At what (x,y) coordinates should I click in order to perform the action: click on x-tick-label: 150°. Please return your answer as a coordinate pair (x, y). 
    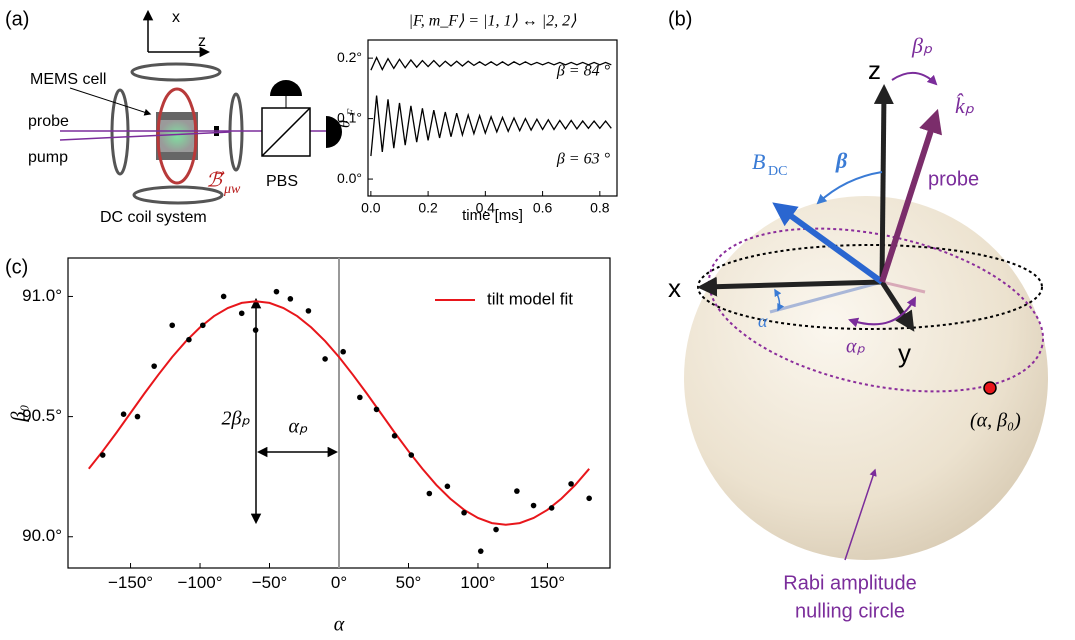
    Looking at the image, I should click on (547, 582).